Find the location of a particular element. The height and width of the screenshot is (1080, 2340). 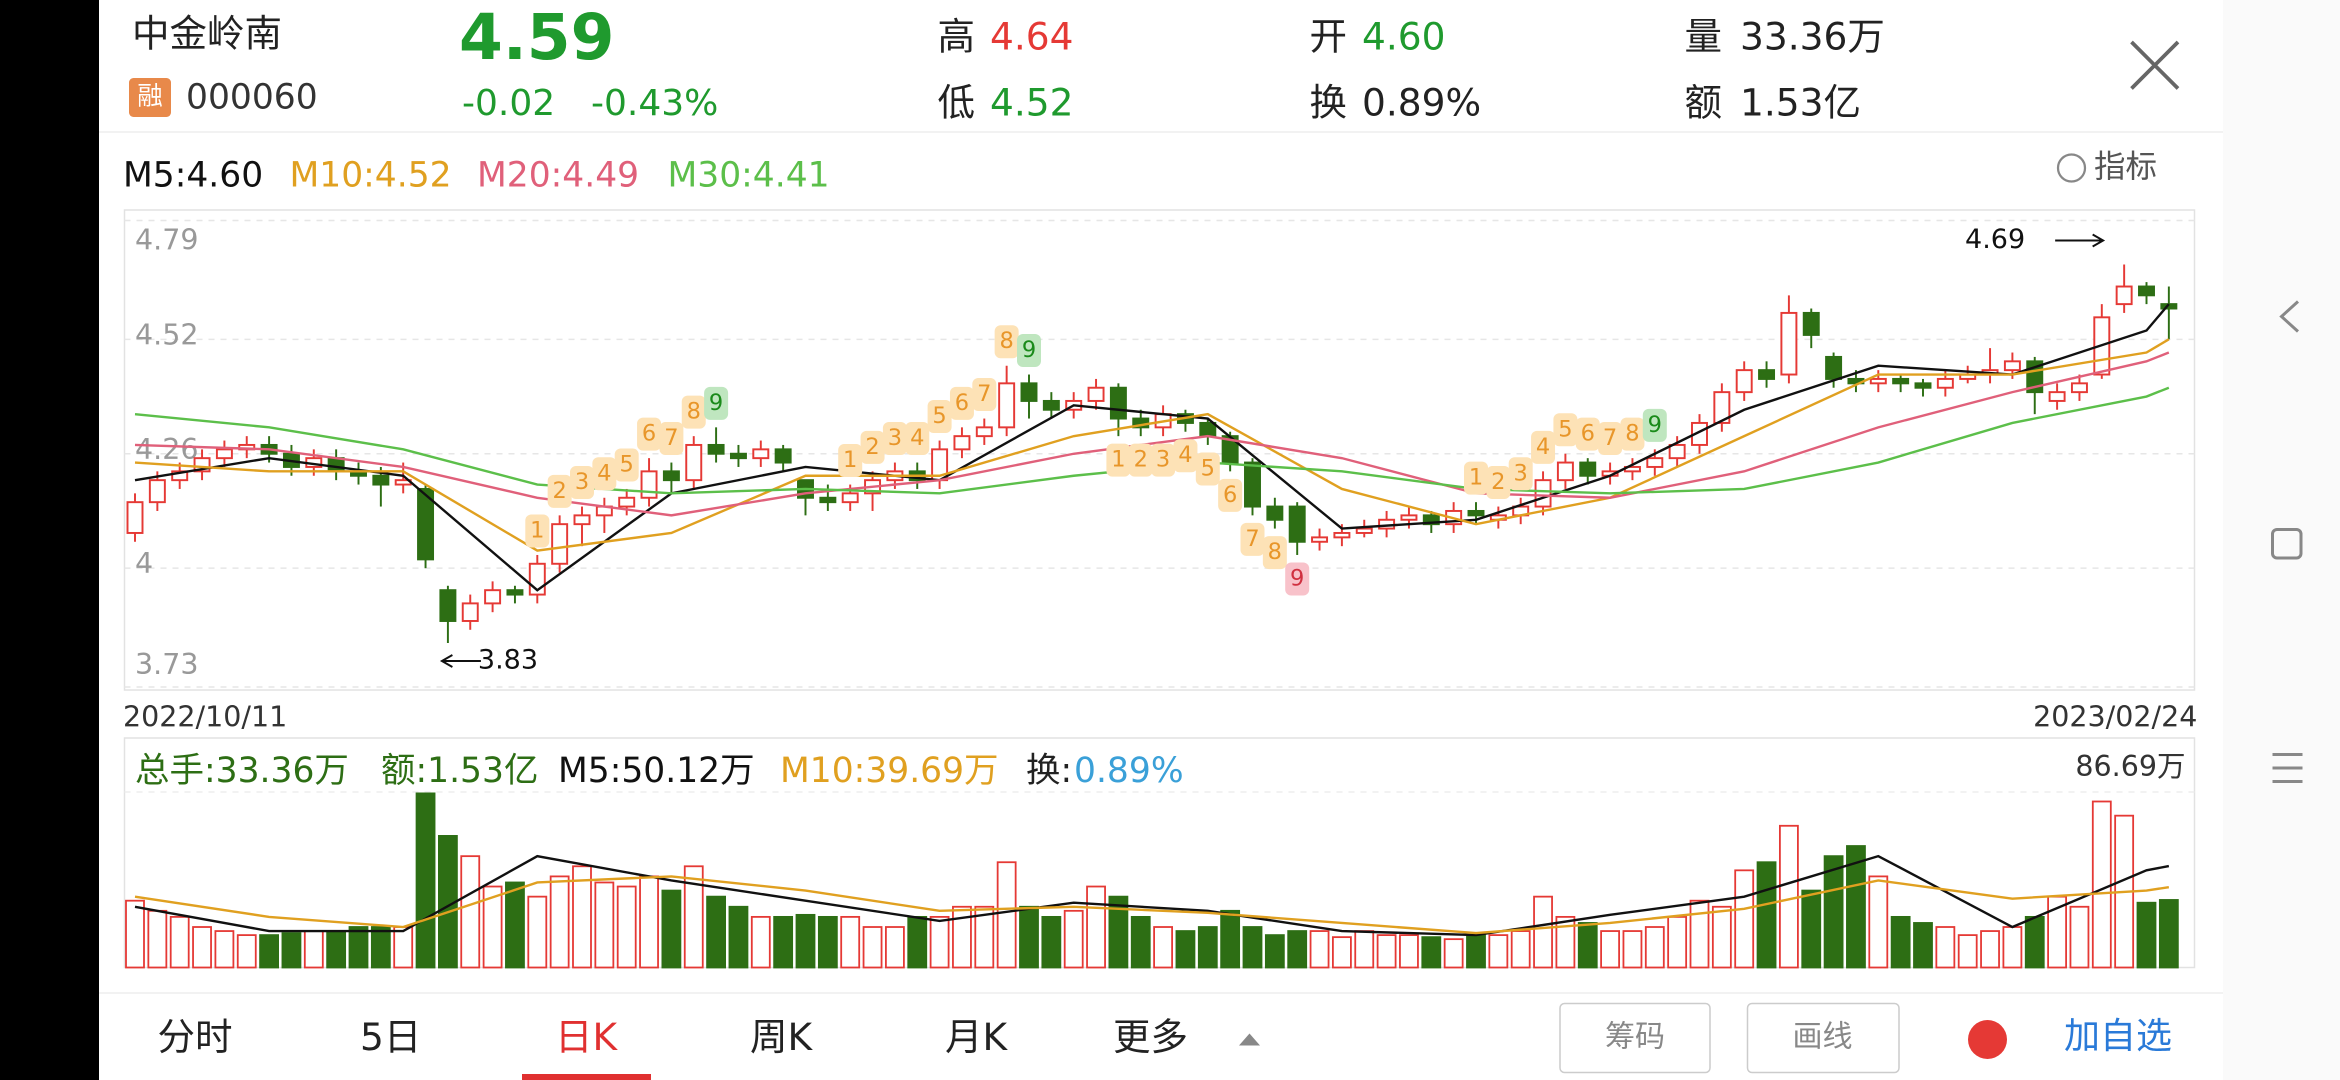

tab: 日K is located at coordinates (586, 1037).